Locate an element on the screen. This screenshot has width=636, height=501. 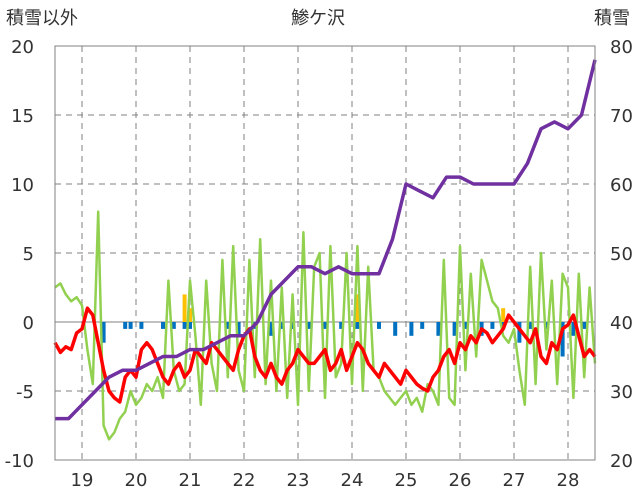
right-tick-label: 80 is located at coordinates (621, 47).